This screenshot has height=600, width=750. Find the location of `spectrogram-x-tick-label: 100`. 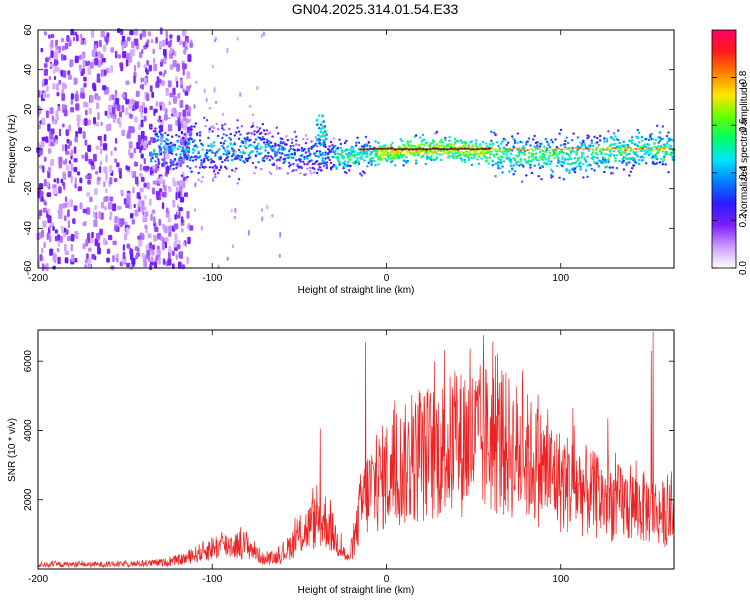

spectrogram-x-tick-label: 100 is located at coordinates (560, 278).